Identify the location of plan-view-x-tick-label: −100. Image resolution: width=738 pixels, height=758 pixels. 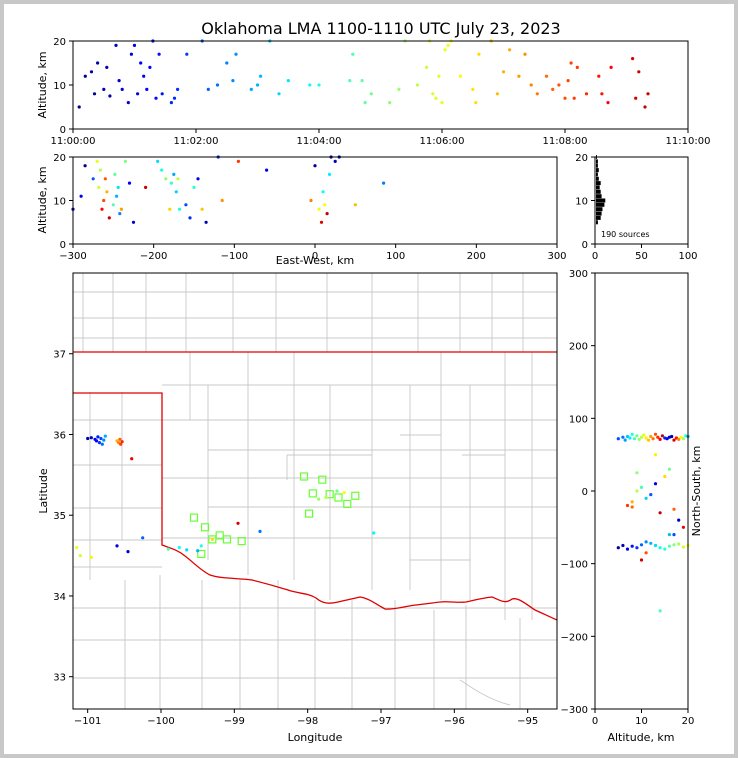
(160, 721).